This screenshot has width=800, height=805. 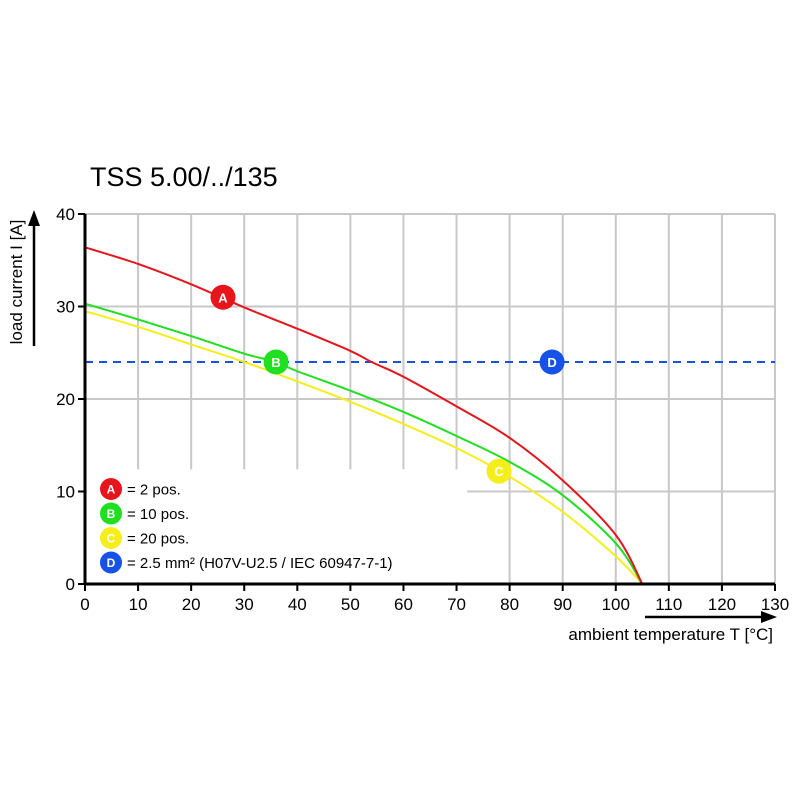 I want to click on series-marker-B, so click(x=276, y=362).